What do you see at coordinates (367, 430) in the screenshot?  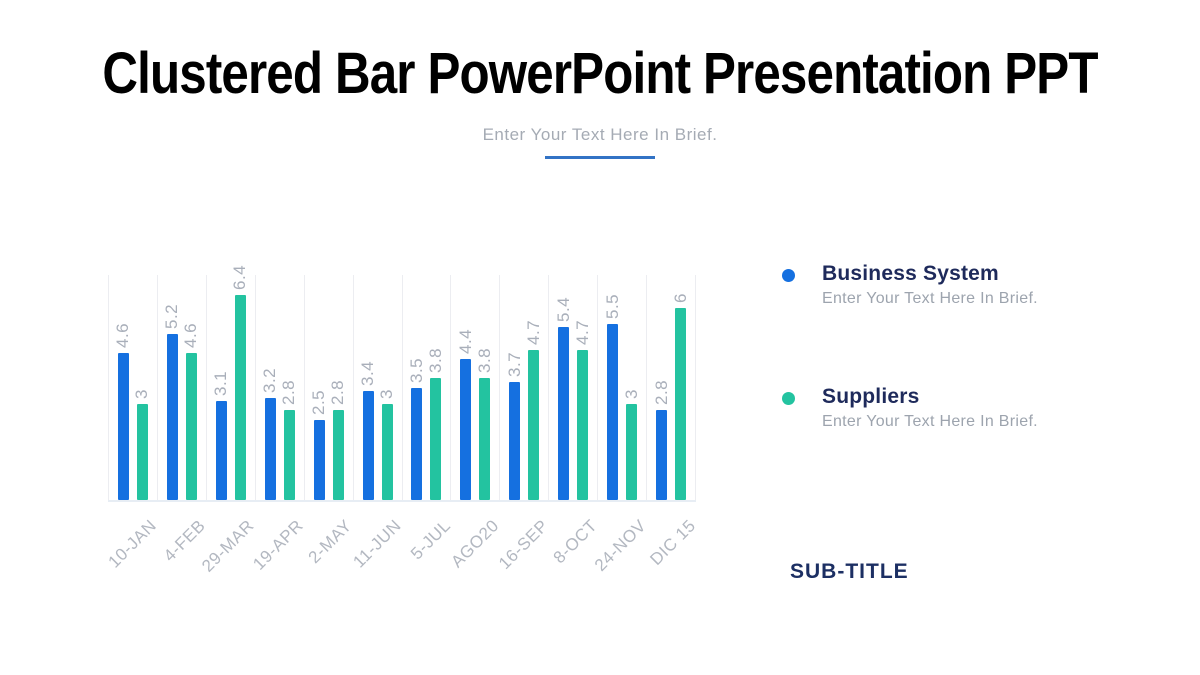 I see `bar-business-system: 3.4` at bounding box center [367, 430].